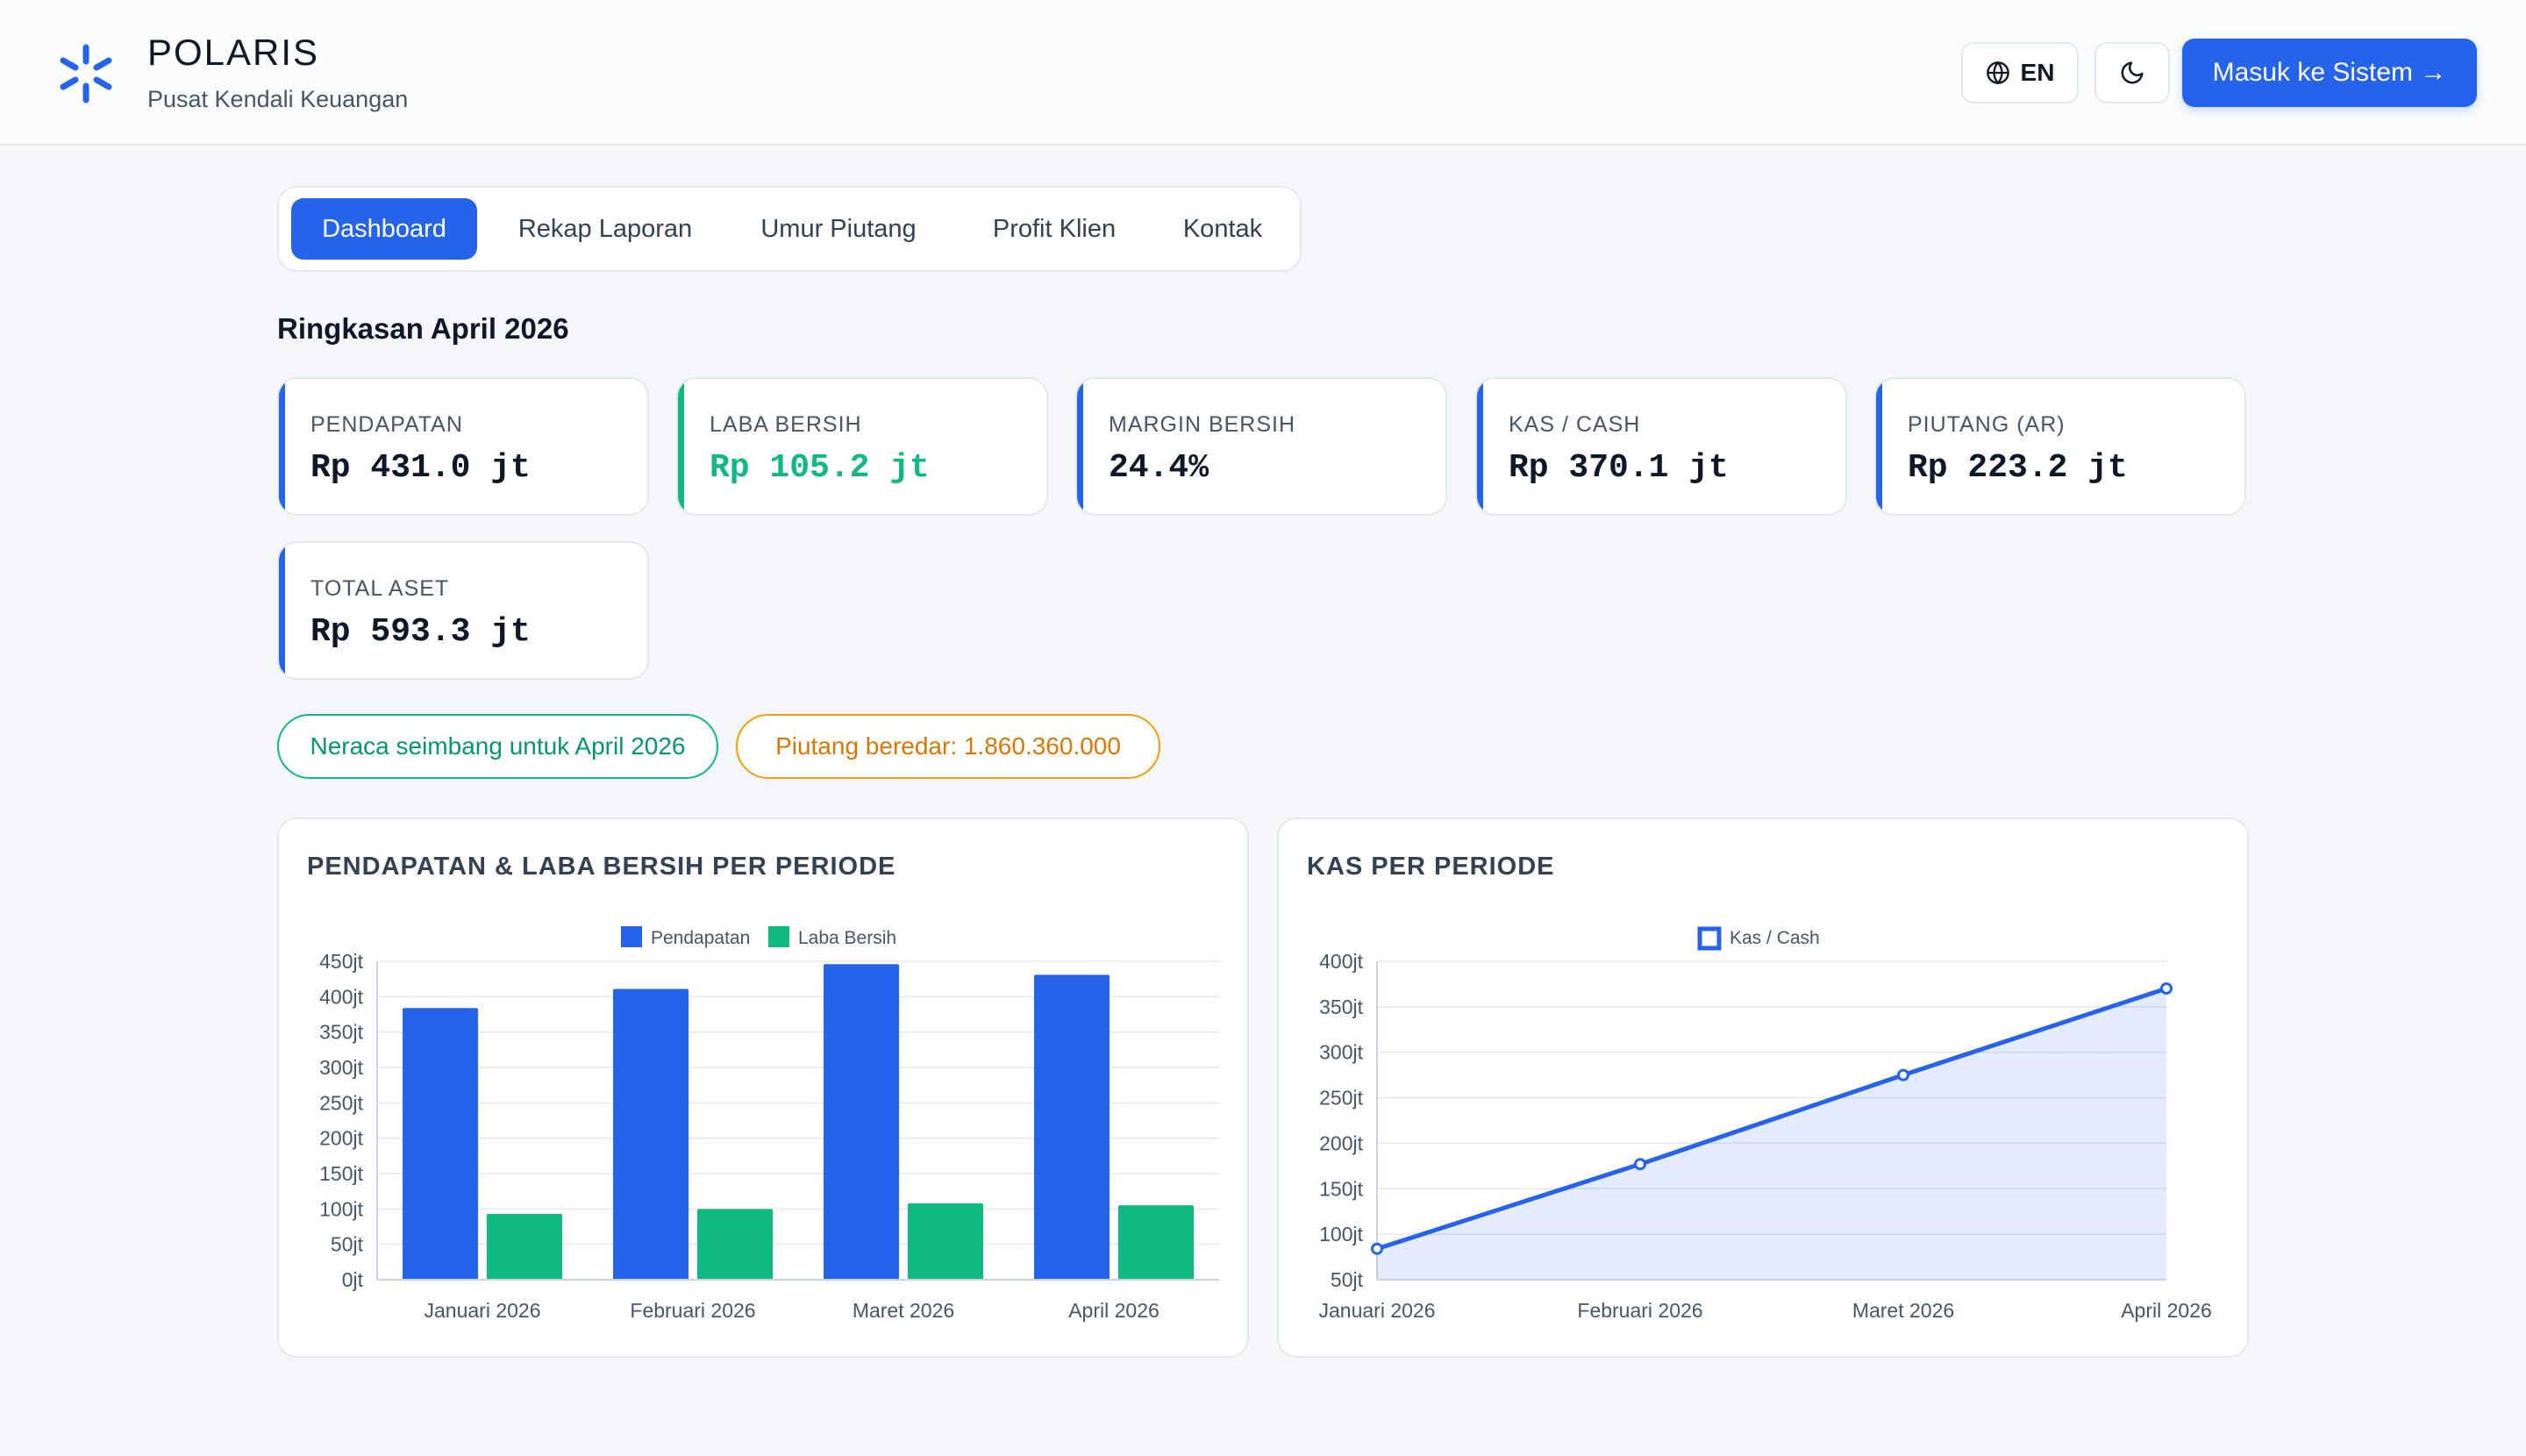  Describe the element at coordinates (420, 632) in the screenshot. I see `kpi-value: Rp 593.3 jt` at that location.